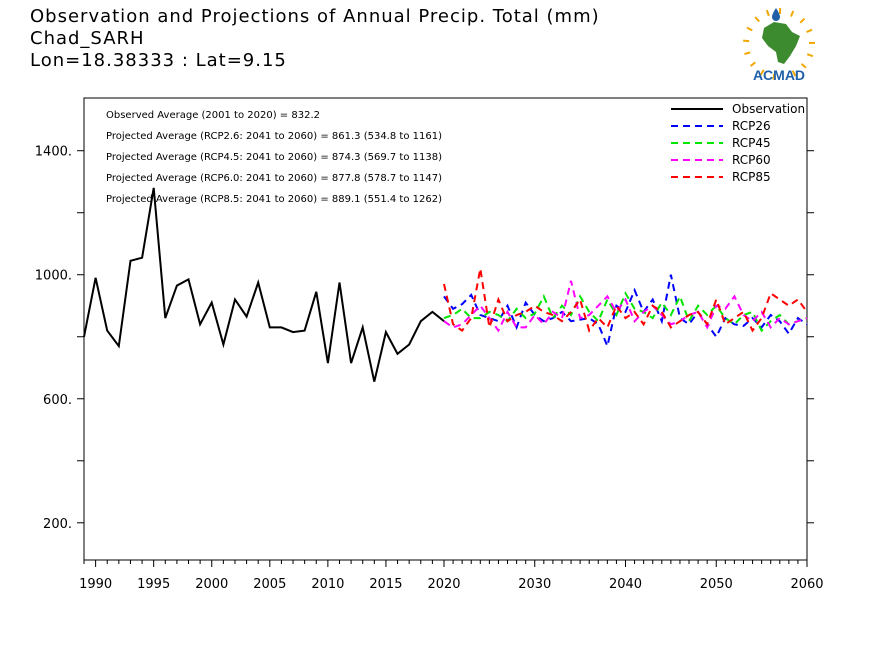  I want to click on x-tick-label: 2030, so click(534, 584).